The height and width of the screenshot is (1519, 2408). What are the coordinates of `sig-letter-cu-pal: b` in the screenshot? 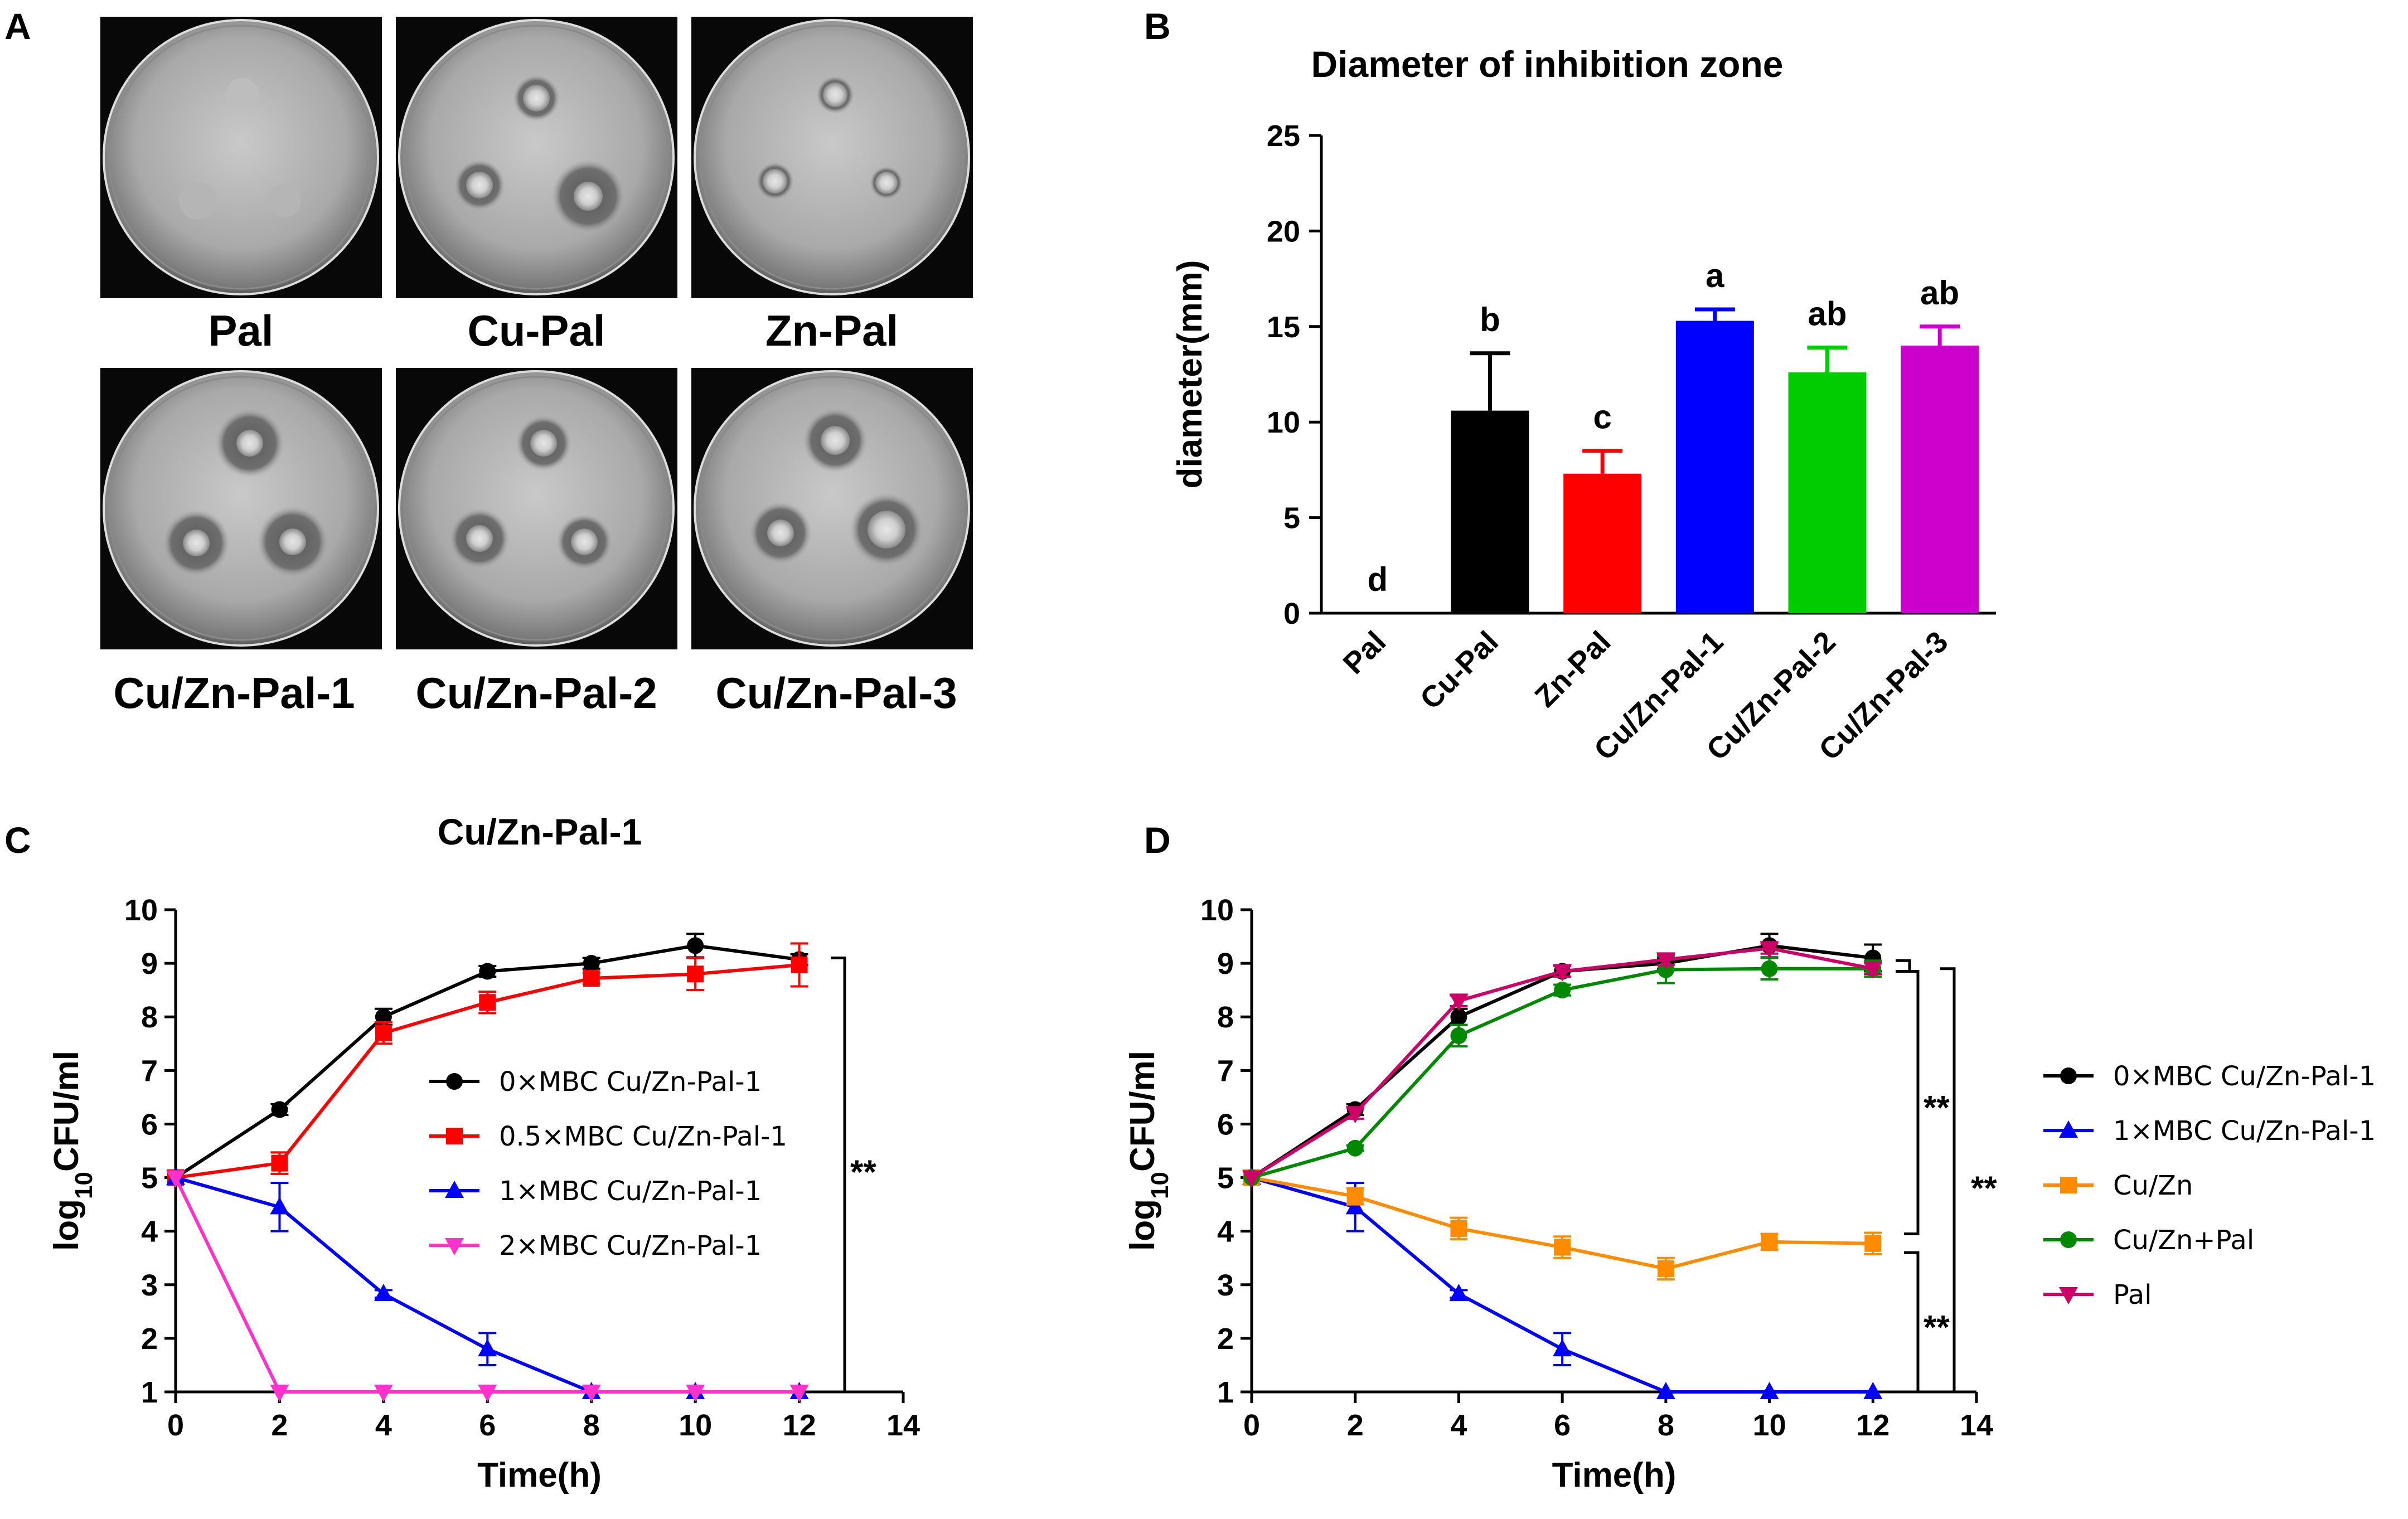 It's located at (1490, 319).